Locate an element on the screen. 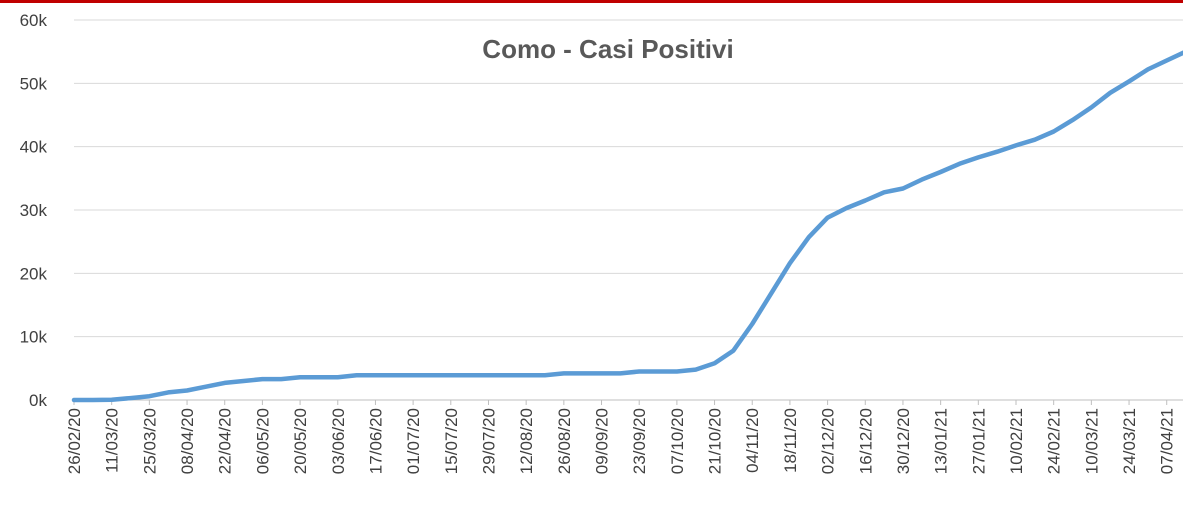 The width and height of the screenshot is (1183, 512). x-tick-label: 07/10/20 is located at coordinates (677, 441).